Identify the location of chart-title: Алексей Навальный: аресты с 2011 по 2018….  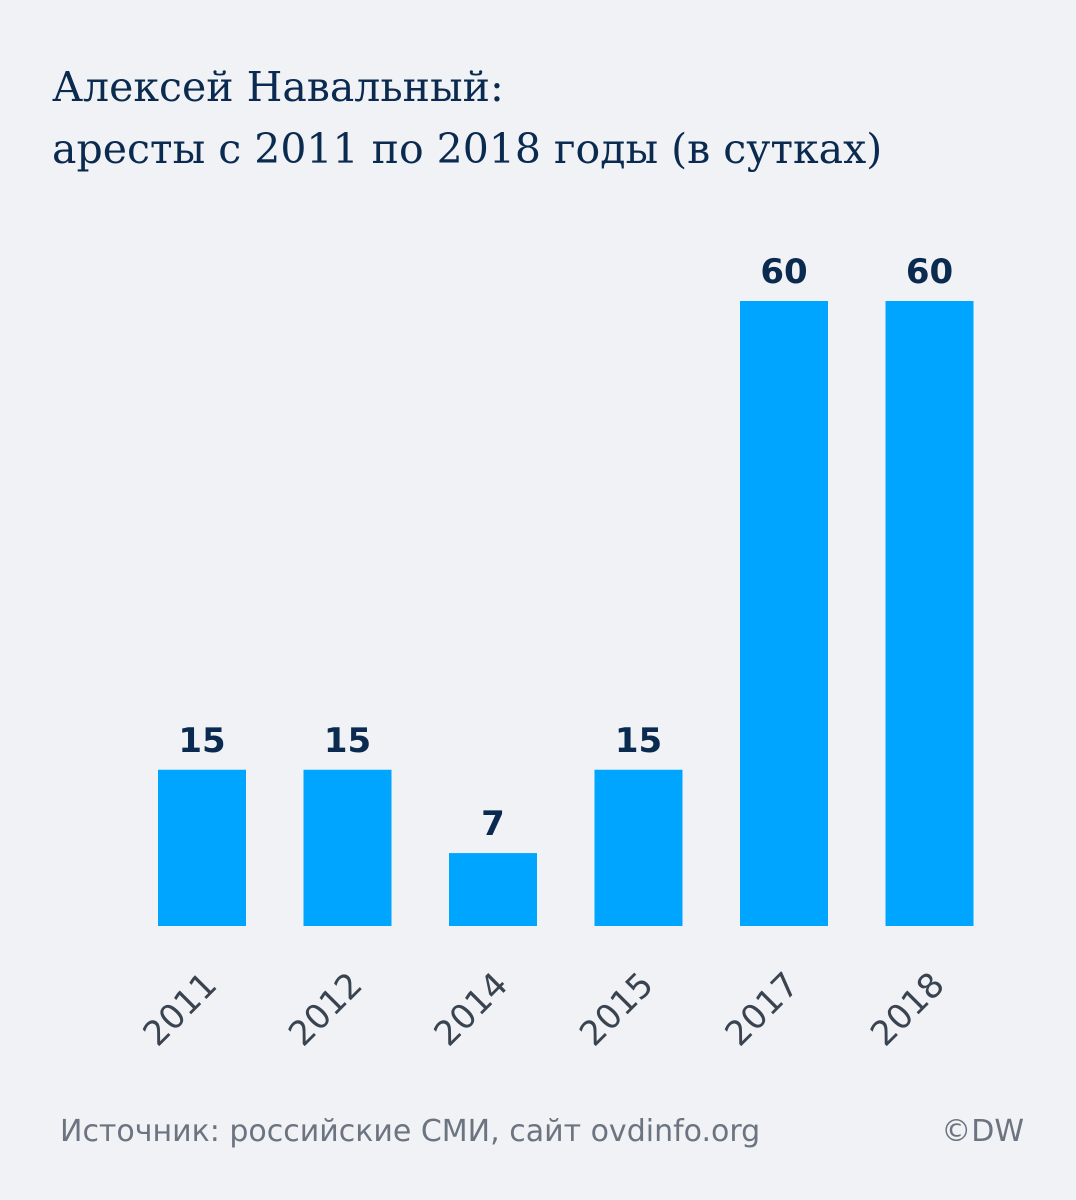
(542, 118).